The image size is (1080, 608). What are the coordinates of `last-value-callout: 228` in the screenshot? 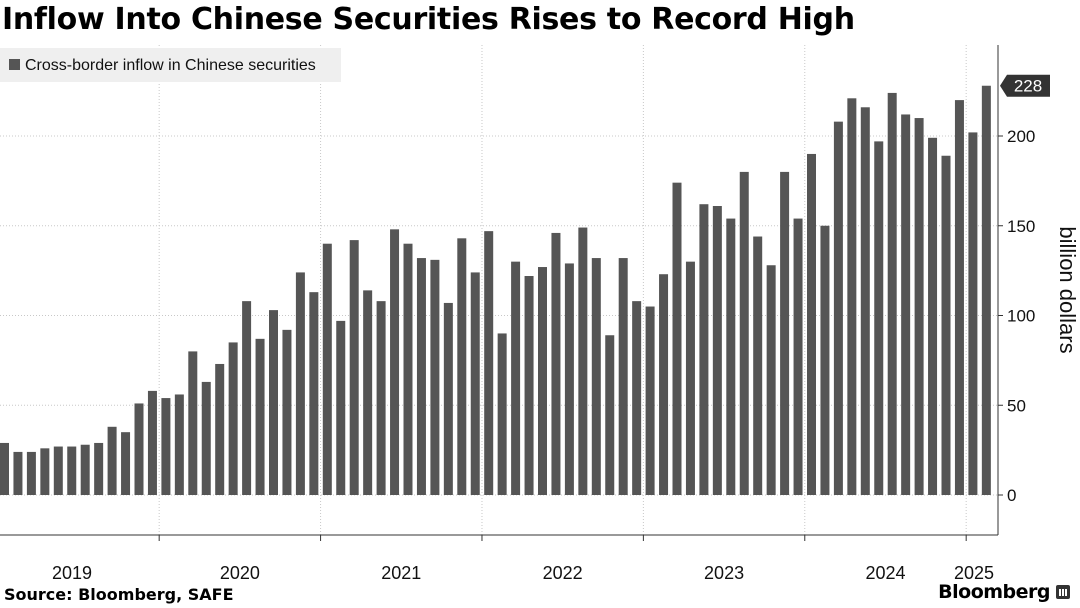 It's located at (1025, 85).